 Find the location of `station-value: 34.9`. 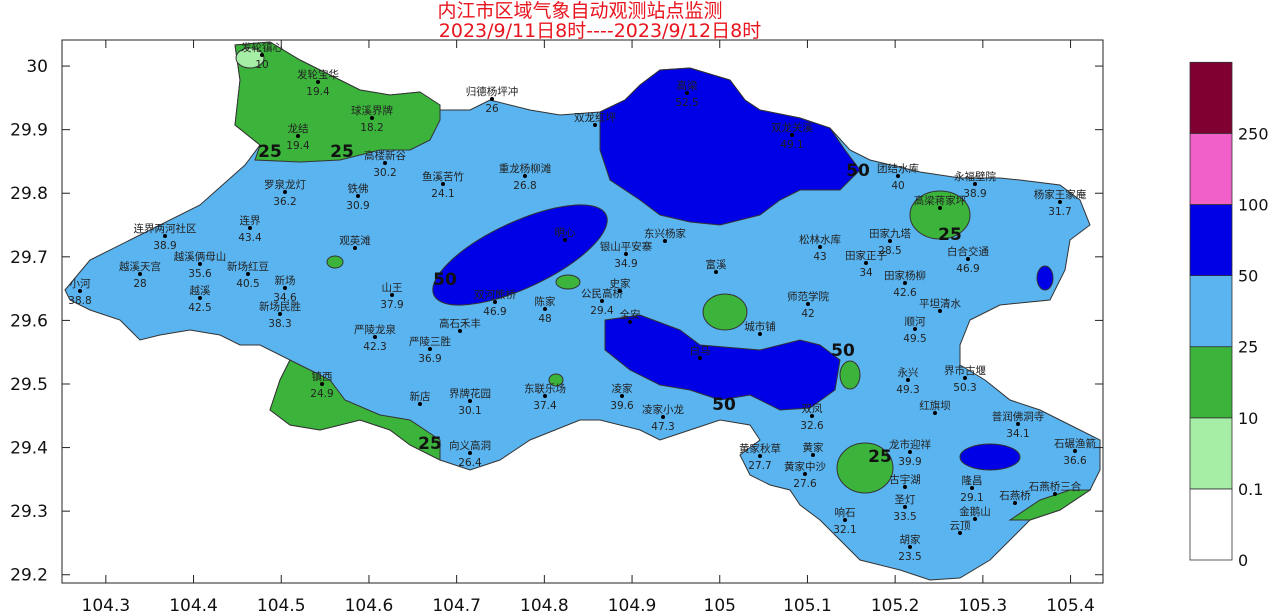

station-value: 34.9 is located at coordinates (625, 264).